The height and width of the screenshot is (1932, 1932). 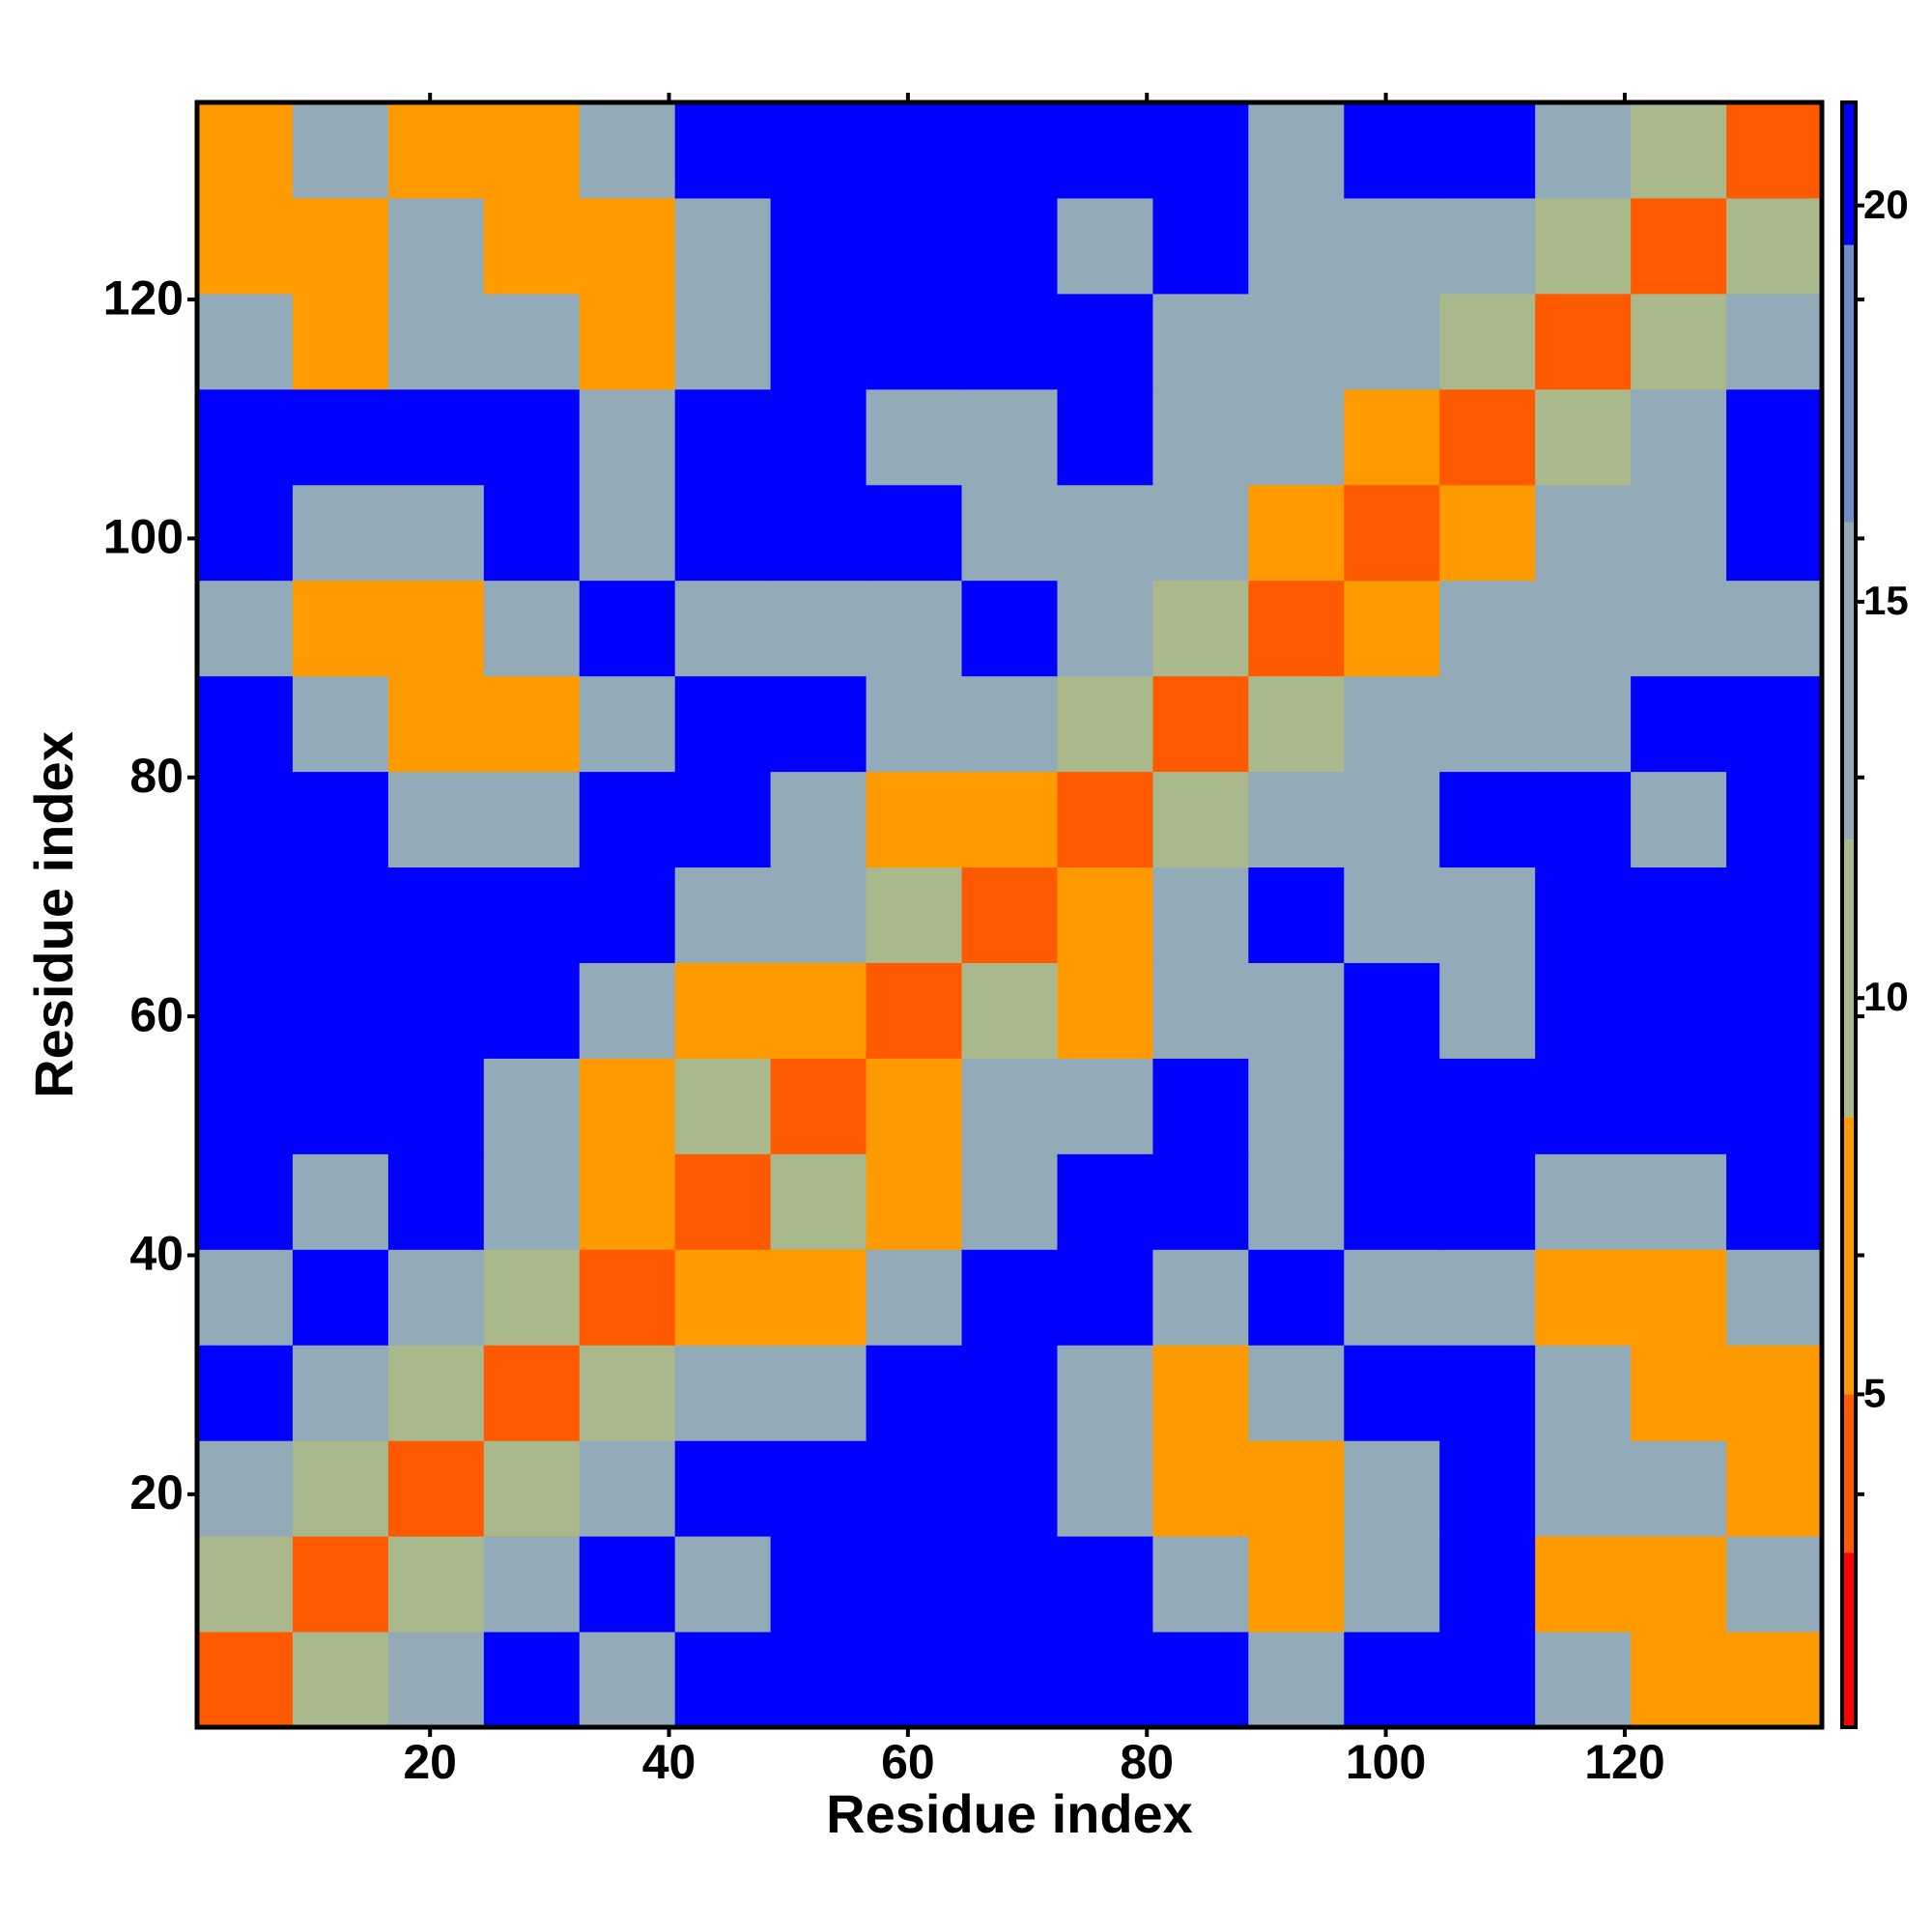 What do you see at coordinates (156, 1014) in the screenshot?
I see `y-tick-label: 60` at bounding box center [156, 1014].